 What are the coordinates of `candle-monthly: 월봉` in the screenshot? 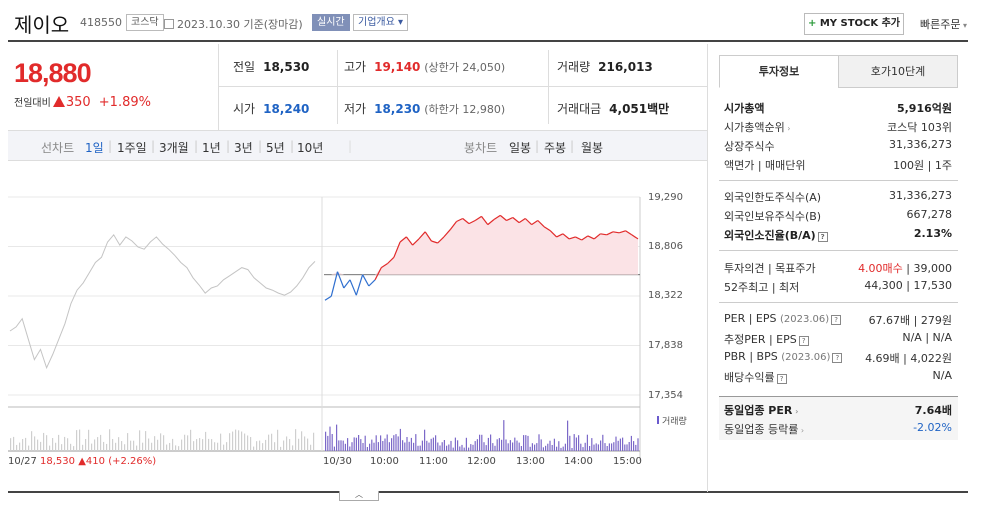 It's located at (592, 148).